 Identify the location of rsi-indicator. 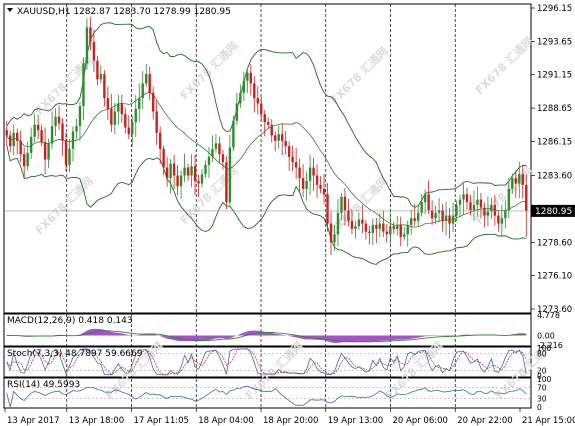
(267, 396).